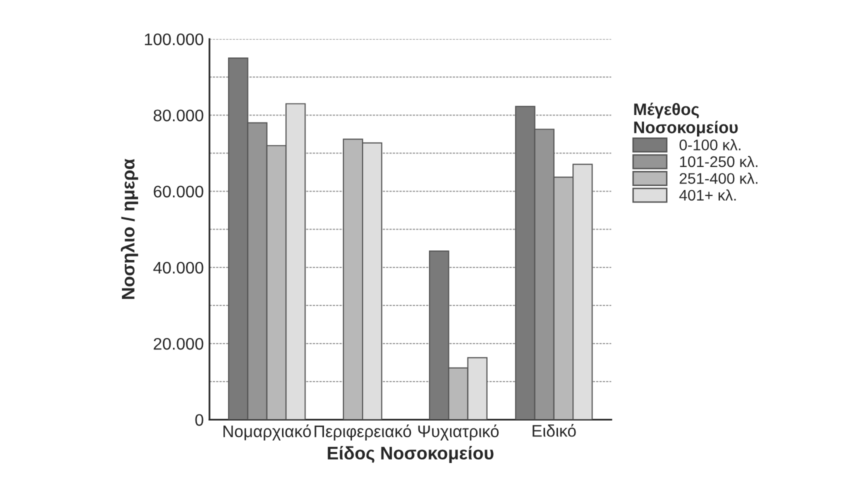 Image resolution: width=855 pixels, height=488 pixels. I want to click on y-tick-label: 20.000, so click(179, 344).